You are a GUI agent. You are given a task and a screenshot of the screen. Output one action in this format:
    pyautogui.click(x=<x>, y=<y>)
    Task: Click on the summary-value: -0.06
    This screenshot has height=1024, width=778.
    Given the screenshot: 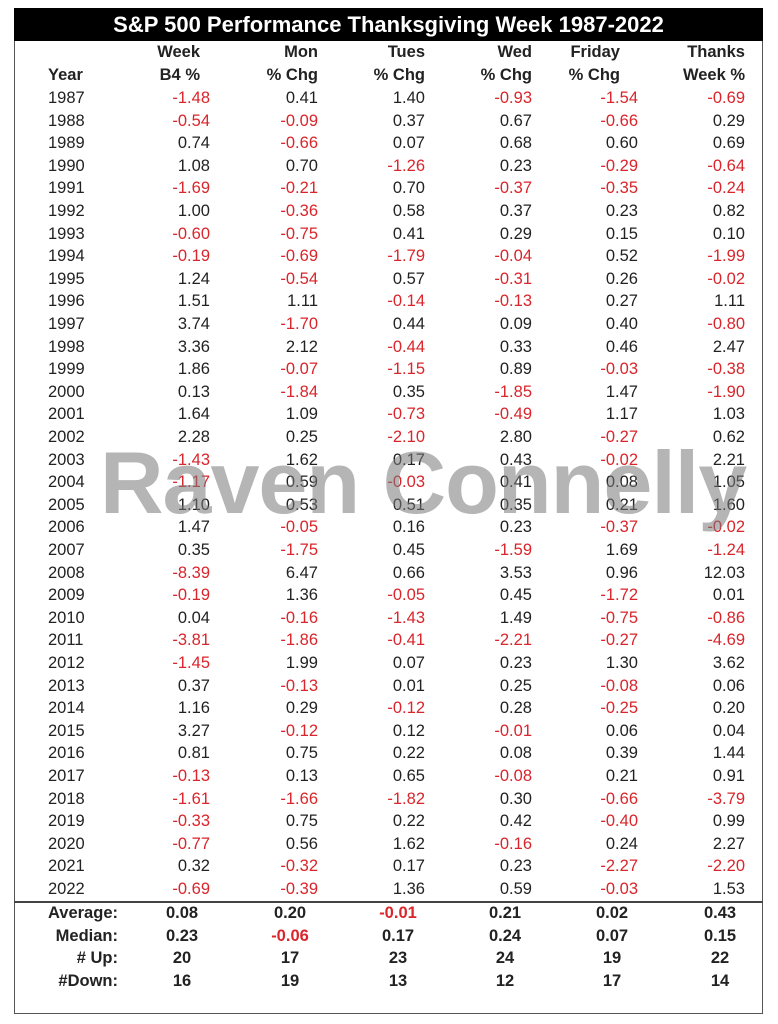 What is the action you would take?
    pyautogui.click(x=290, y=935)
    